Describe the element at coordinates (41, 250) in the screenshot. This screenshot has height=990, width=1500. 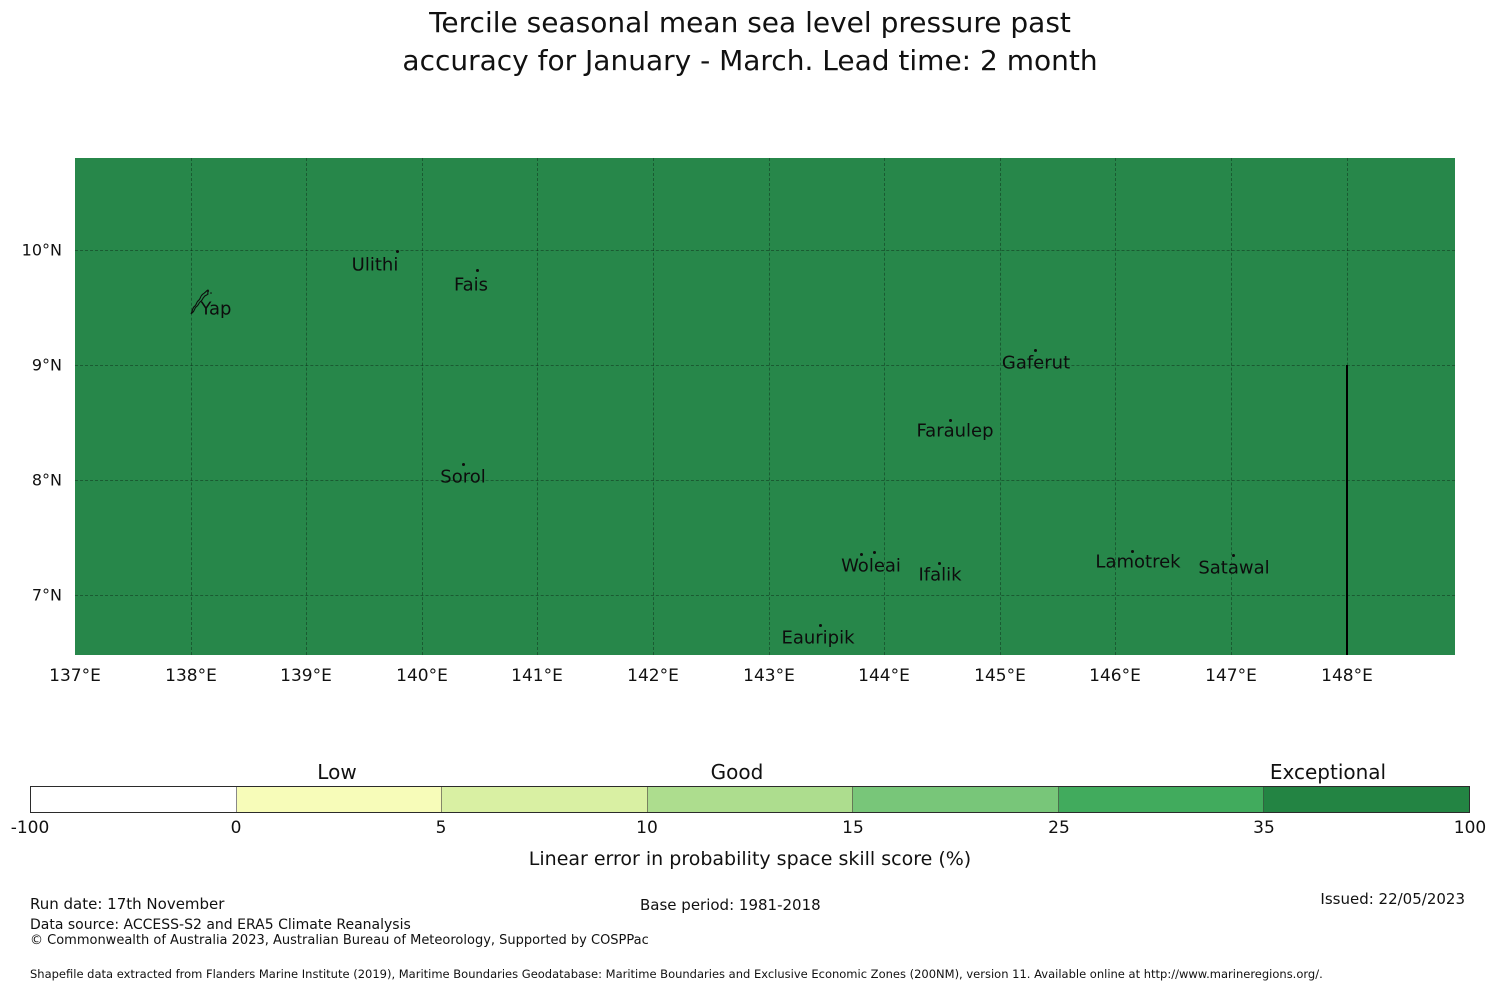
I see `y-tick-label: 10°N` at that location.